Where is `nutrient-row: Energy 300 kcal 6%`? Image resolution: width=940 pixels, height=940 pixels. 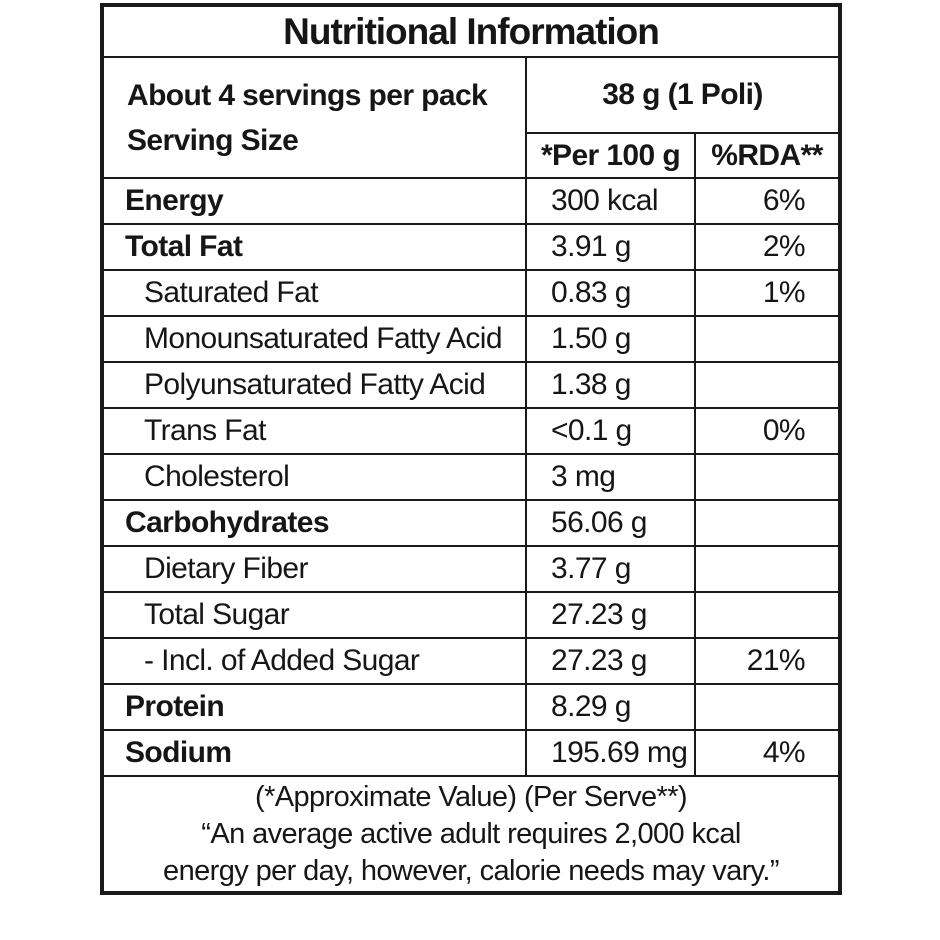
nutrient-row: Energy 300 kcal 6% is located at coordinates (471, 201).